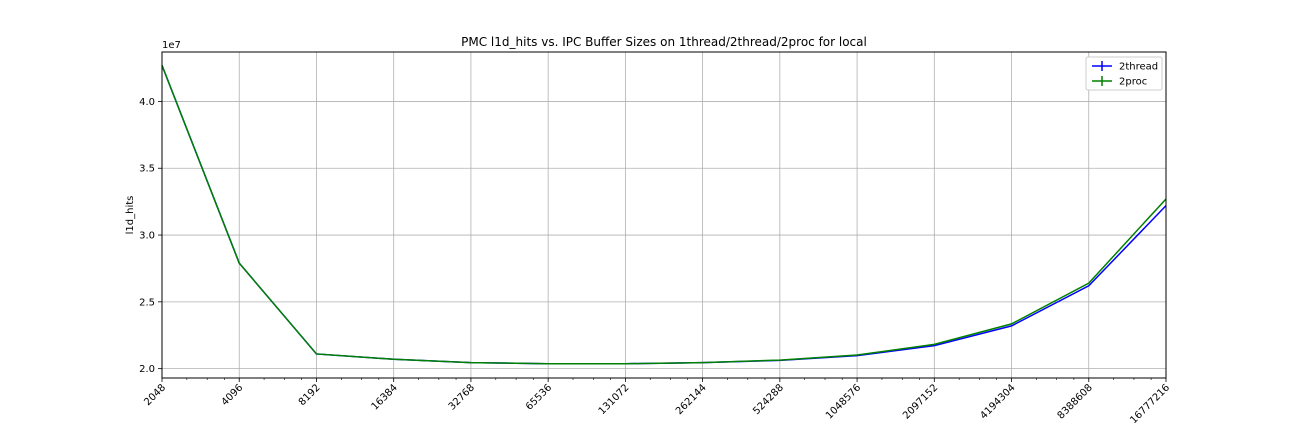  What do you see at coordinates (997, 401) in the screenshot?
I see `x-tick-label: 4194304` at bounding box center [997, 401].